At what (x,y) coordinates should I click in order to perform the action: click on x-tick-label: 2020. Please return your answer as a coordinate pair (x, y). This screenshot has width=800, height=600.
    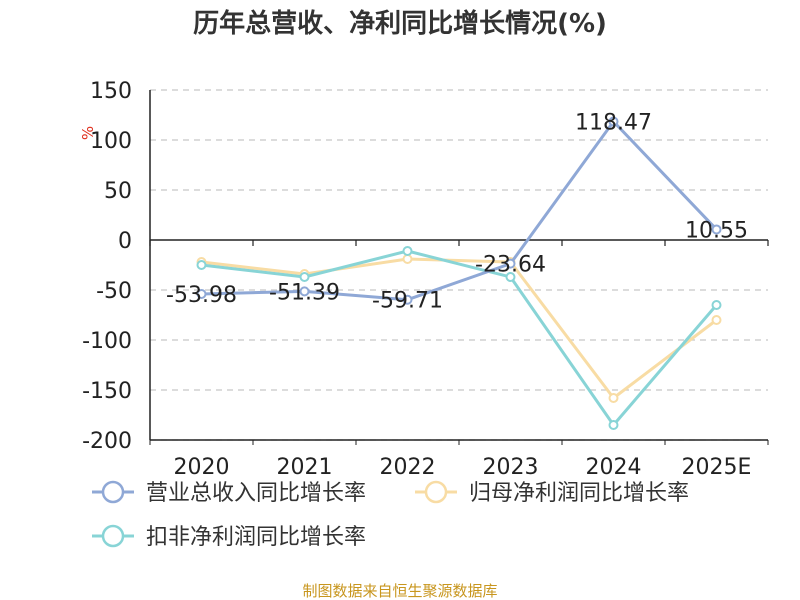
    Looking at the image, I should click on (202, 467).